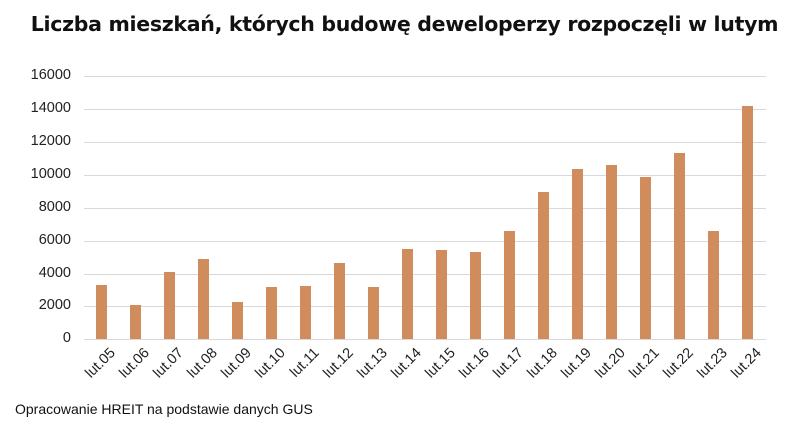  I want to click on x-tick-label: lut.13, so click(372, 363).